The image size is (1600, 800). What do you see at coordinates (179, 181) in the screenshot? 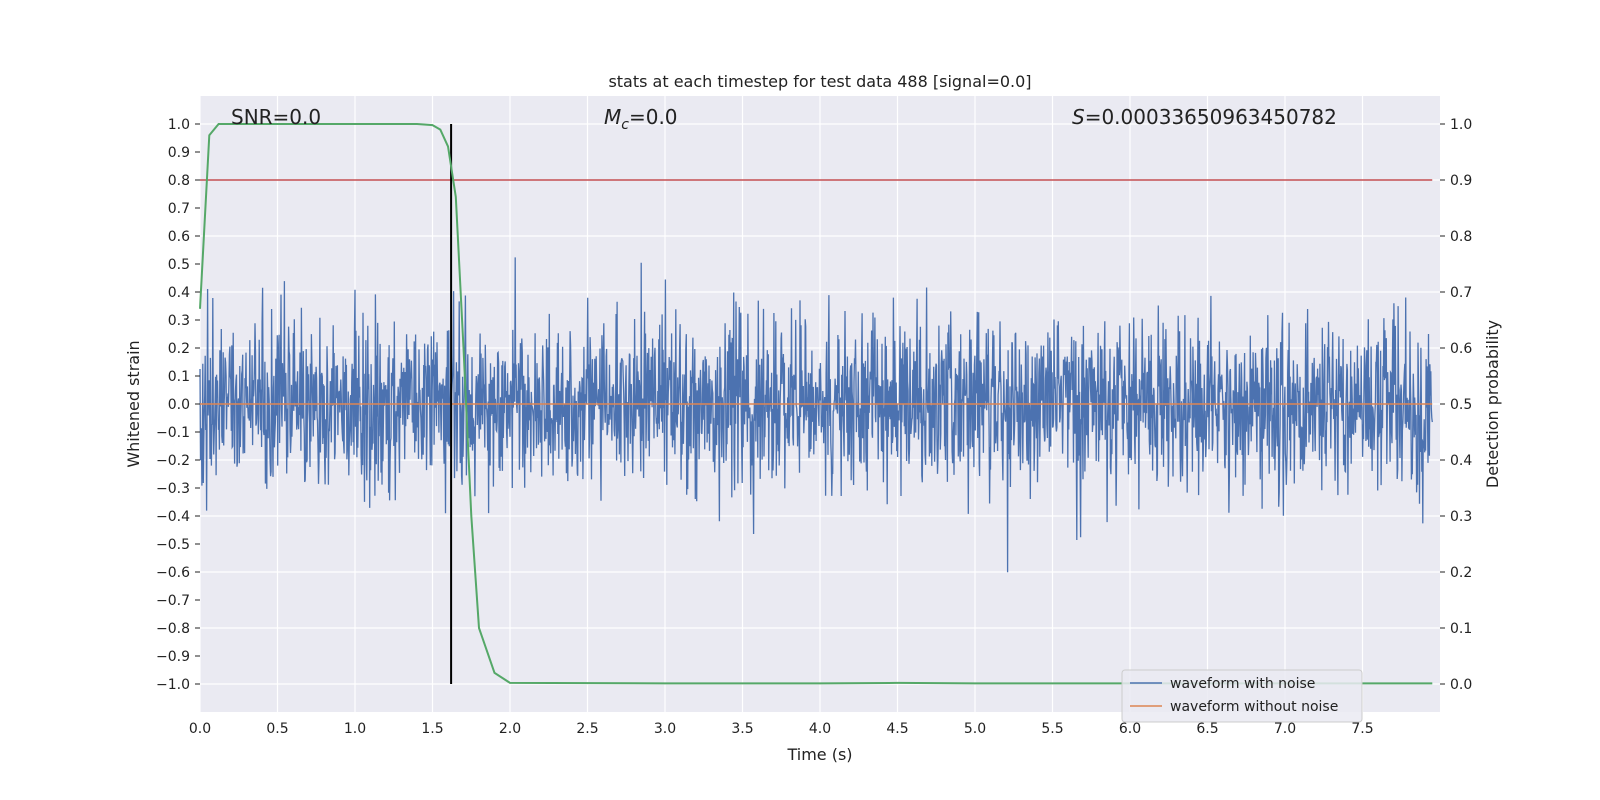
I see `y-tick-label: 0.8` at bounding box center [179, 181].